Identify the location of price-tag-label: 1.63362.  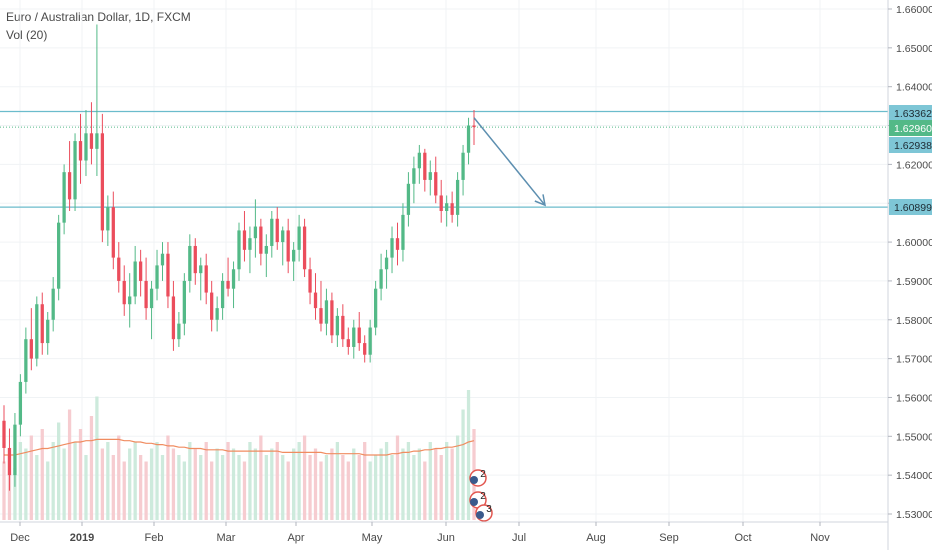
(913, 114).